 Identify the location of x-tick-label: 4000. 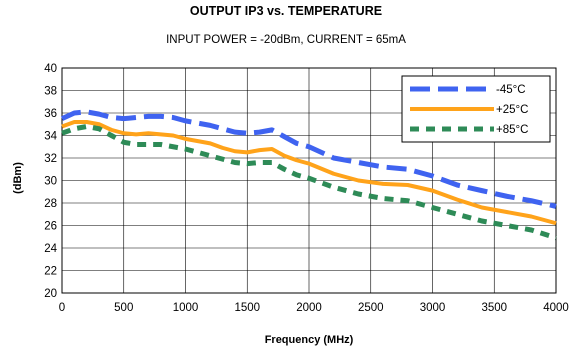
(556, 308).